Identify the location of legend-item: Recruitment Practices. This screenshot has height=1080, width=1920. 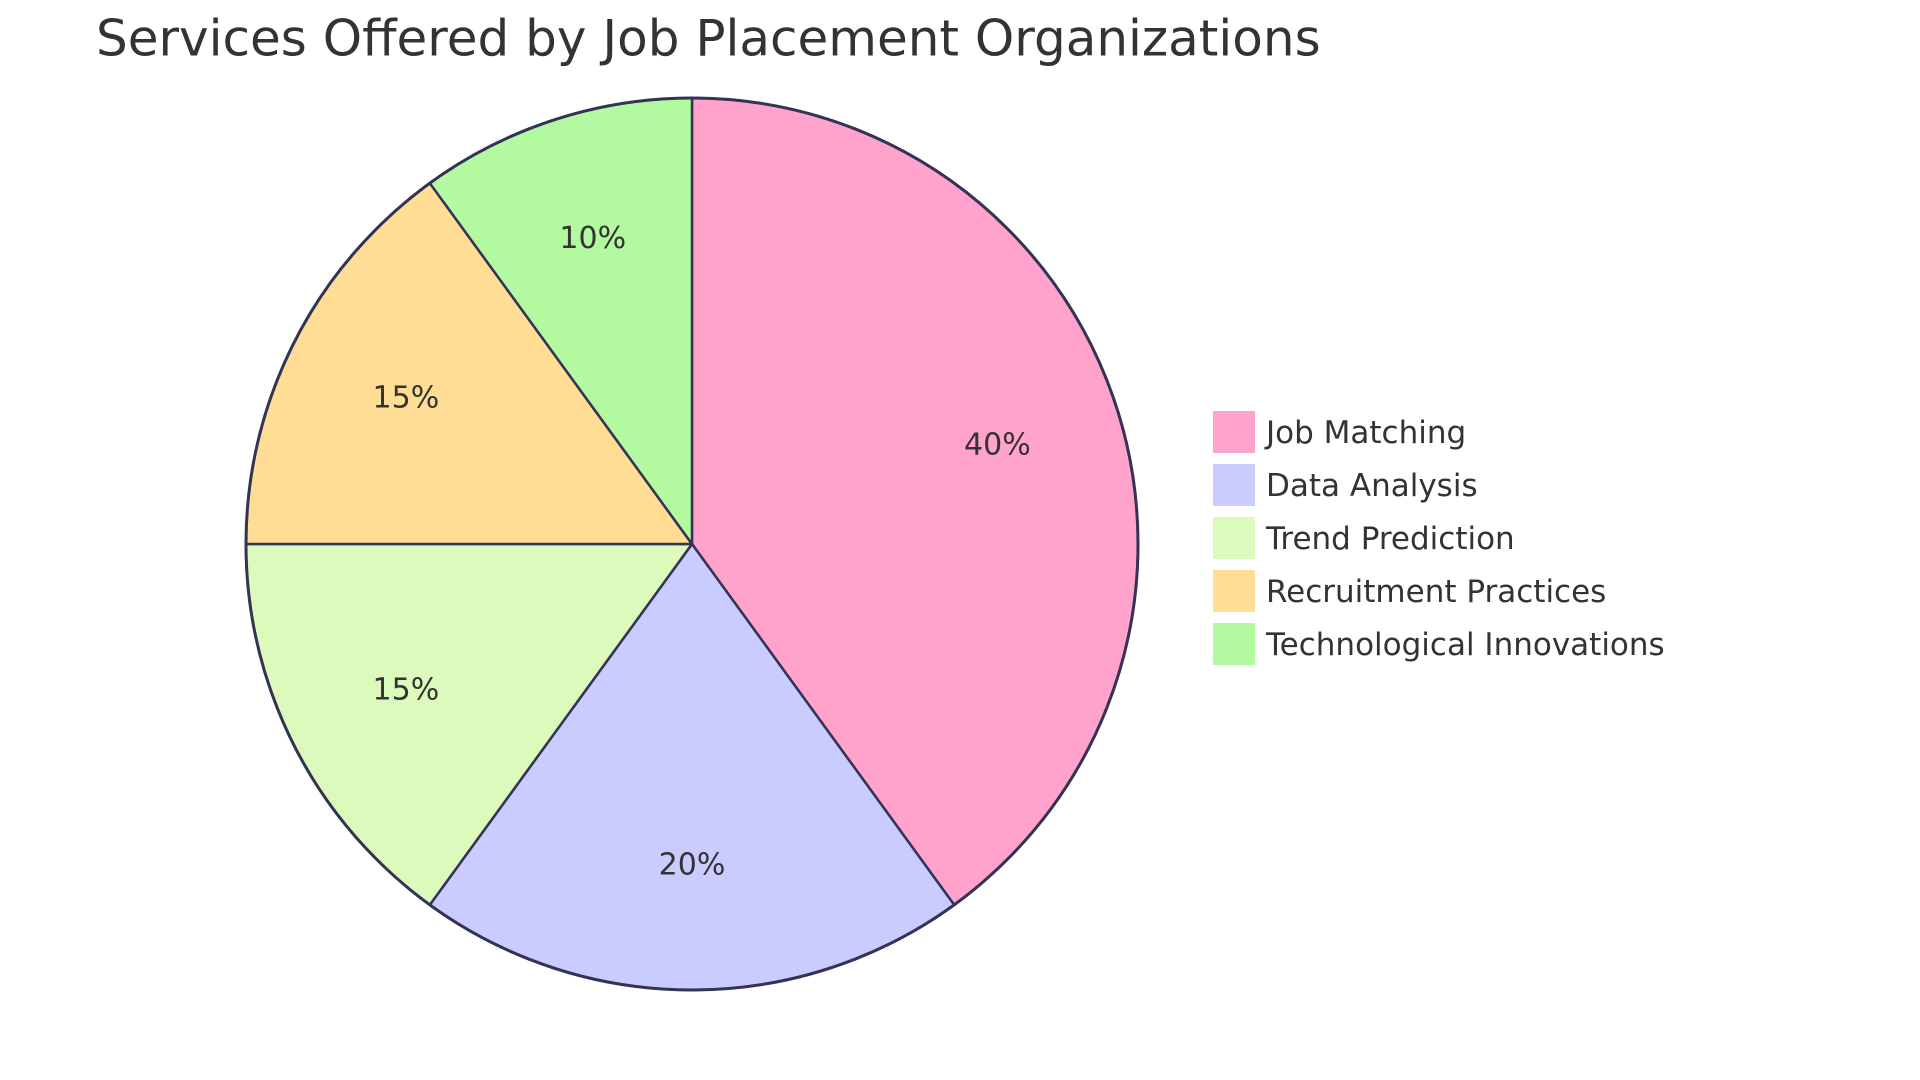
(1408, 591).